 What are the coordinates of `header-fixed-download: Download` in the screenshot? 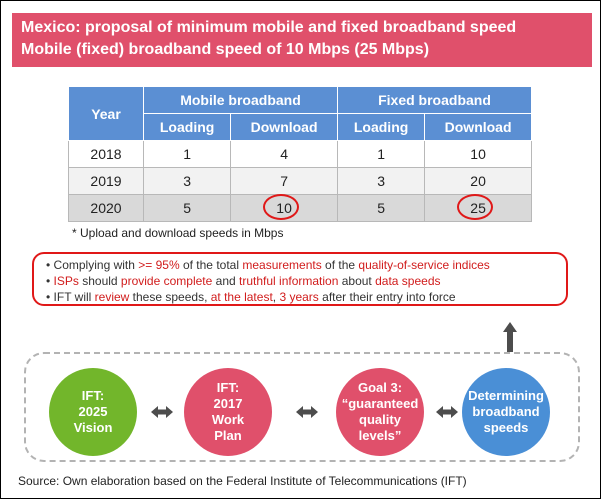 It's located at (478, 127).